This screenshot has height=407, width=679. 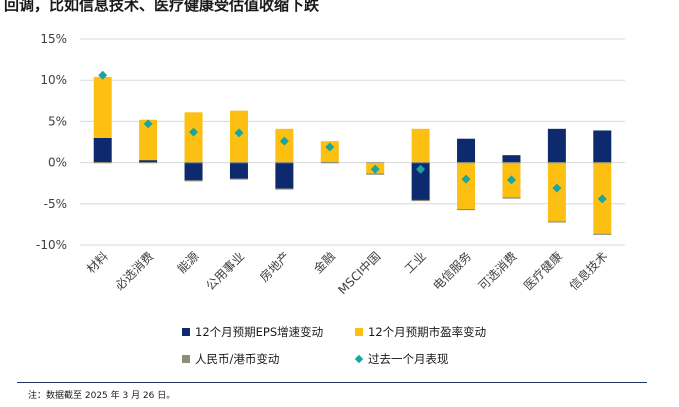 I want to click on x-tick-label: 能源, so click(x=188, y=262).